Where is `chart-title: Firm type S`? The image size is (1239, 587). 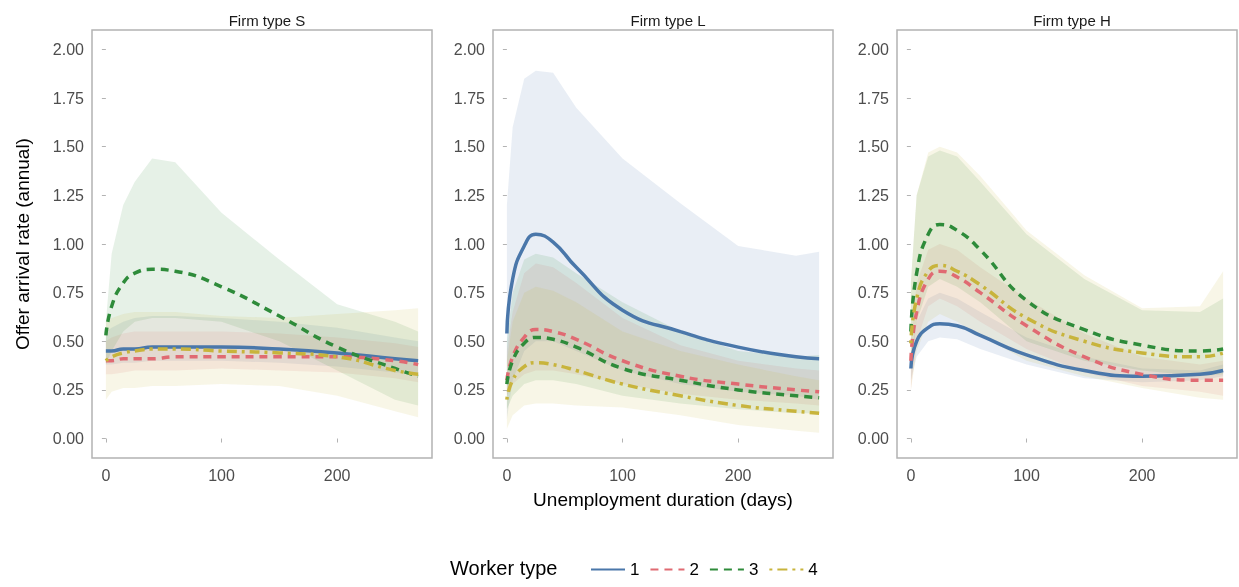
chart-title: Firm type S is located at coordinates (267, 20).